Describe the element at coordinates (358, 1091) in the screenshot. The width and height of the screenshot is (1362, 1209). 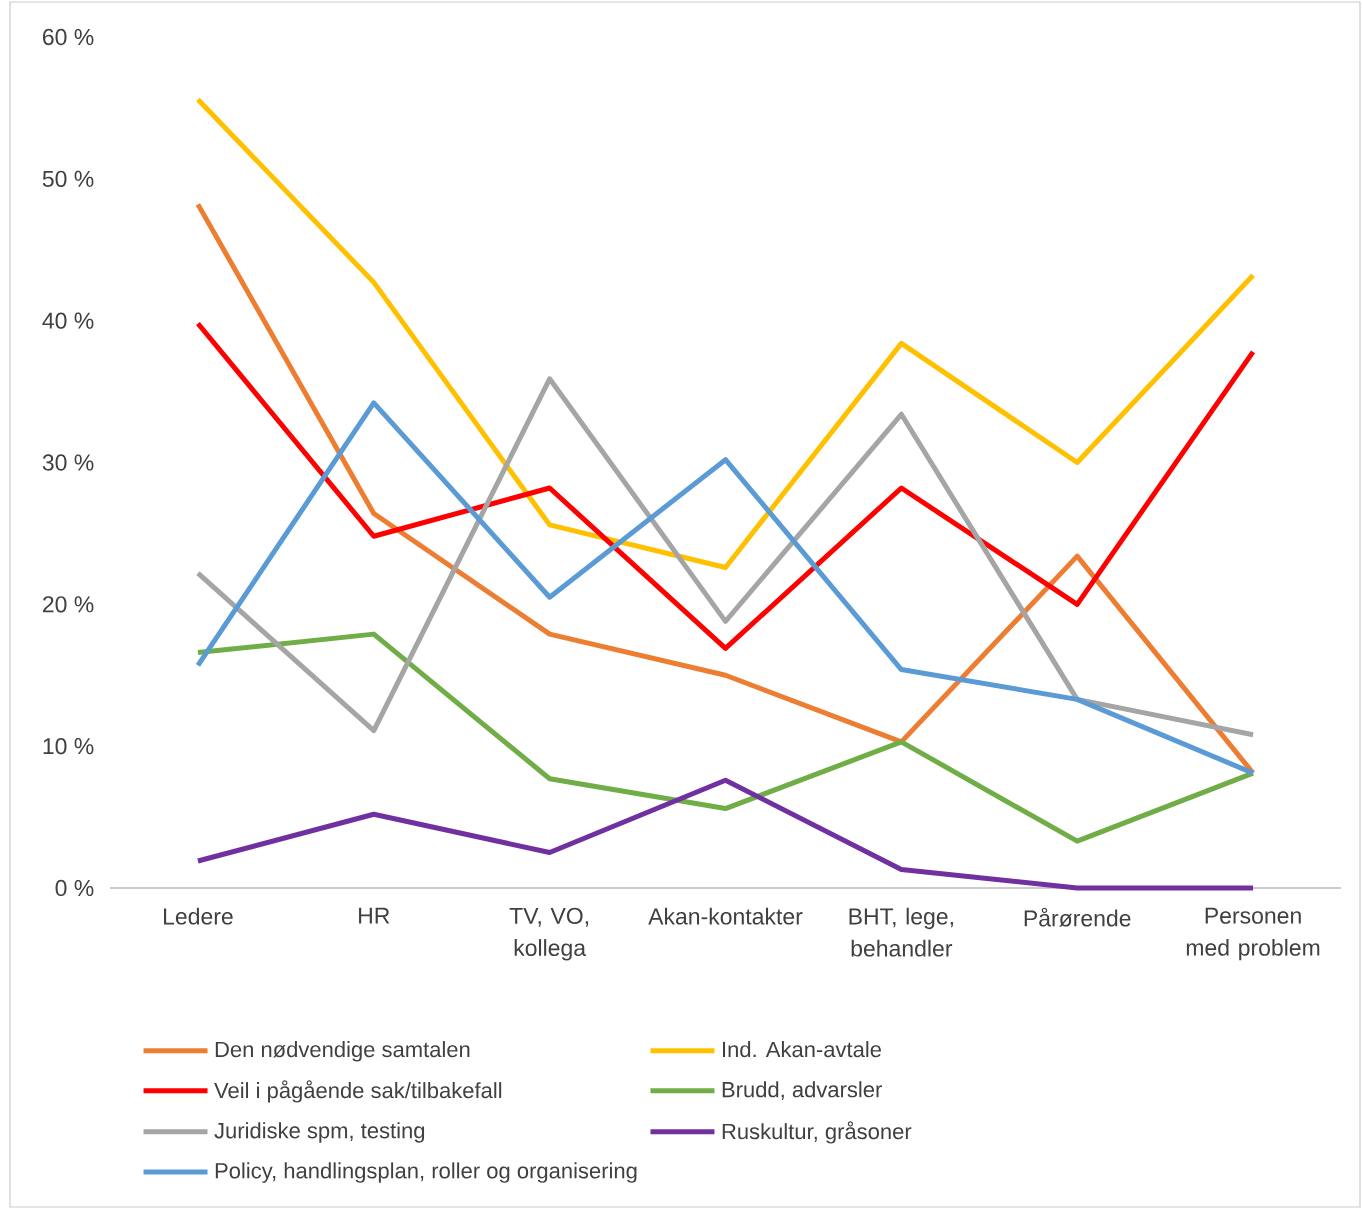
I see `legend-label: Veil i pågående sak/tilbakefall` at that location.